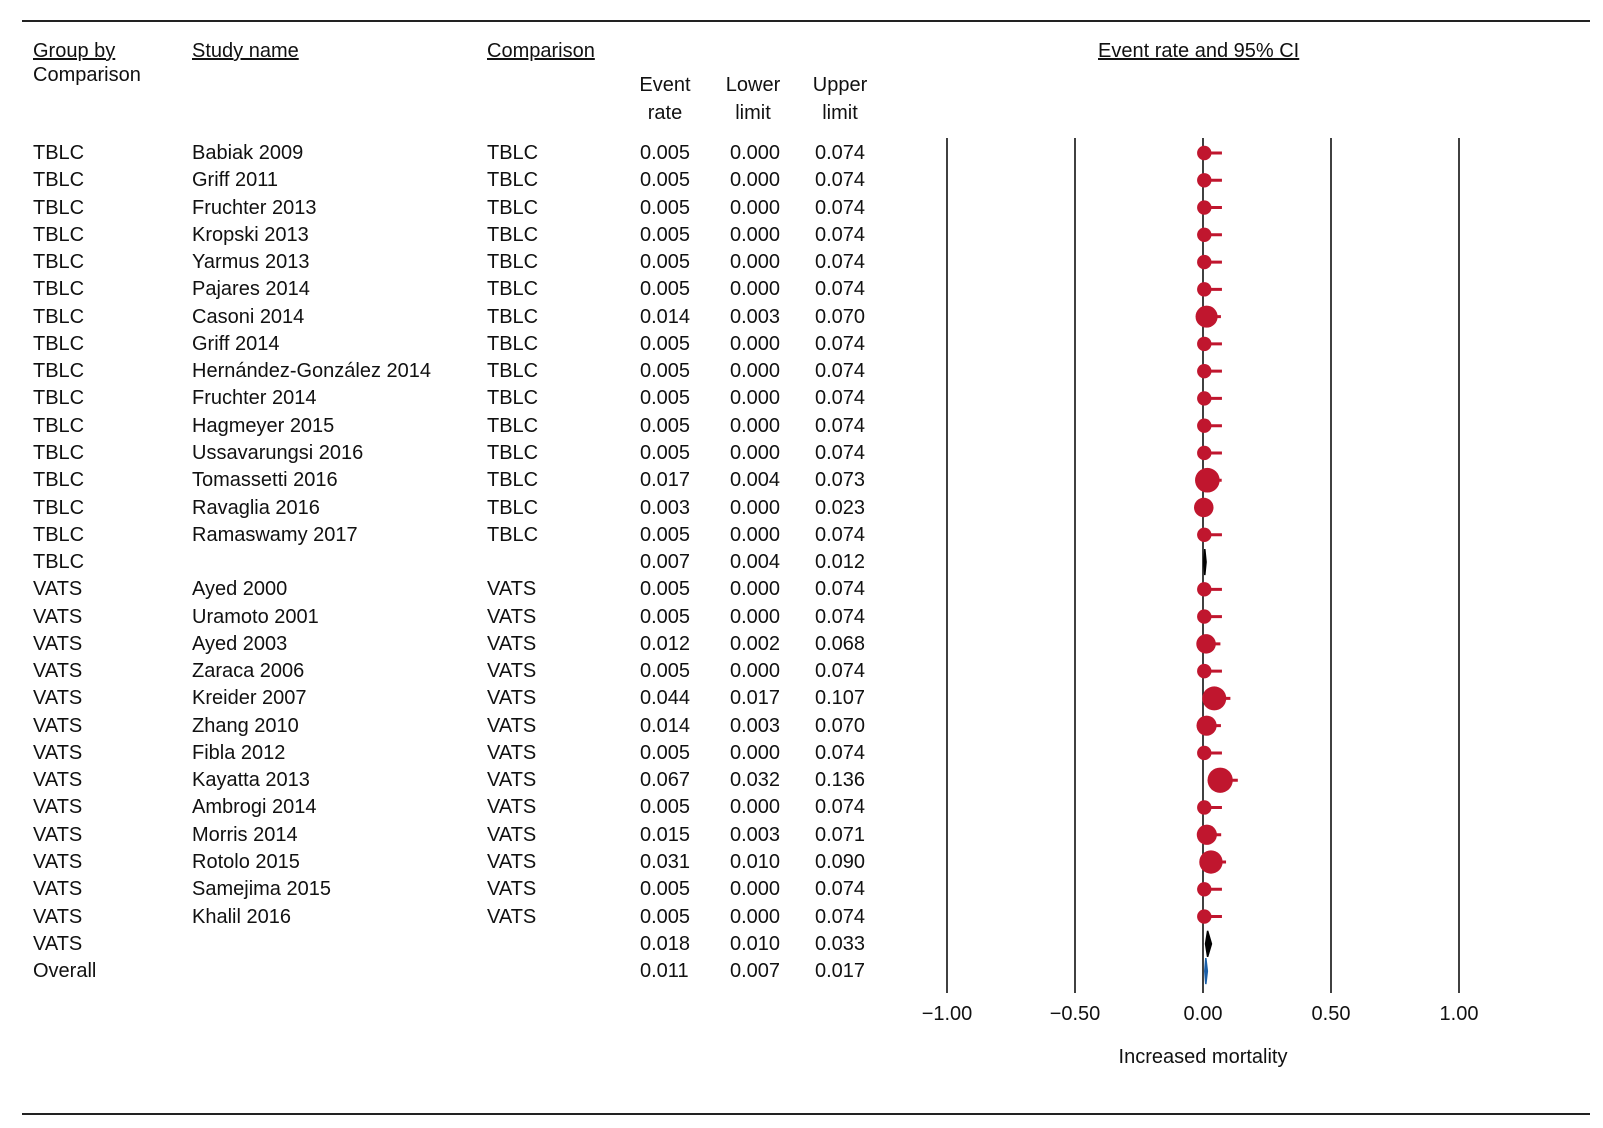 The image size is (1603, 1128). I want to click on x-tick-label: 0.00, so click(1203, 1014).